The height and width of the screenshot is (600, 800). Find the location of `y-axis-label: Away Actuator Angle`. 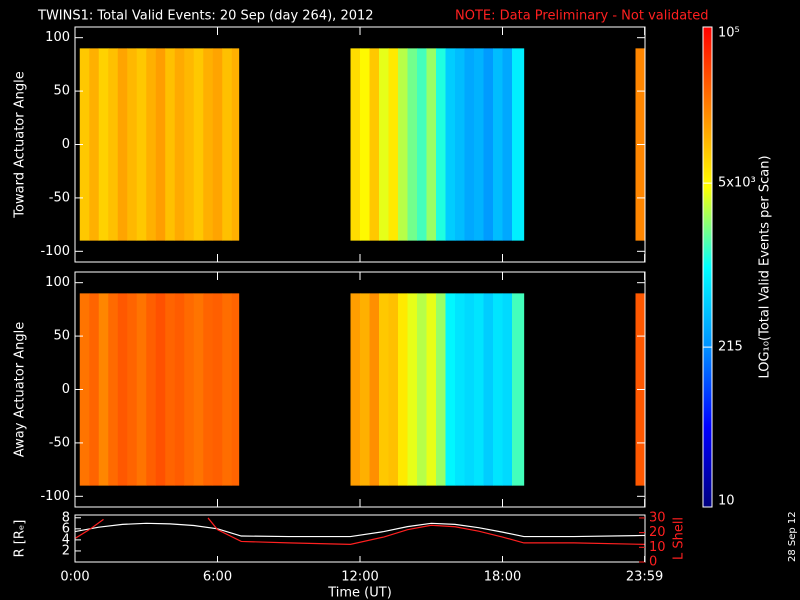

y-axis-label: Away Actuator Angle is located at coordinates (20, 389).